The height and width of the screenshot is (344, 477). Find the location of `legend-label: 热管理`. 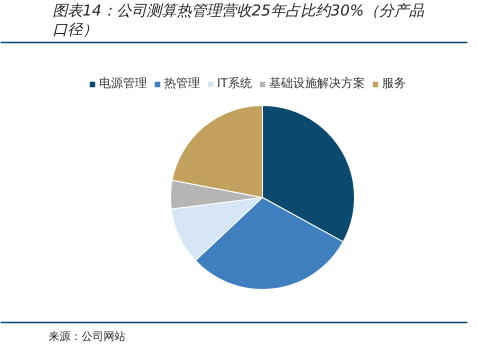

legend-label: 热管理 is located at coordinates (182, 83).